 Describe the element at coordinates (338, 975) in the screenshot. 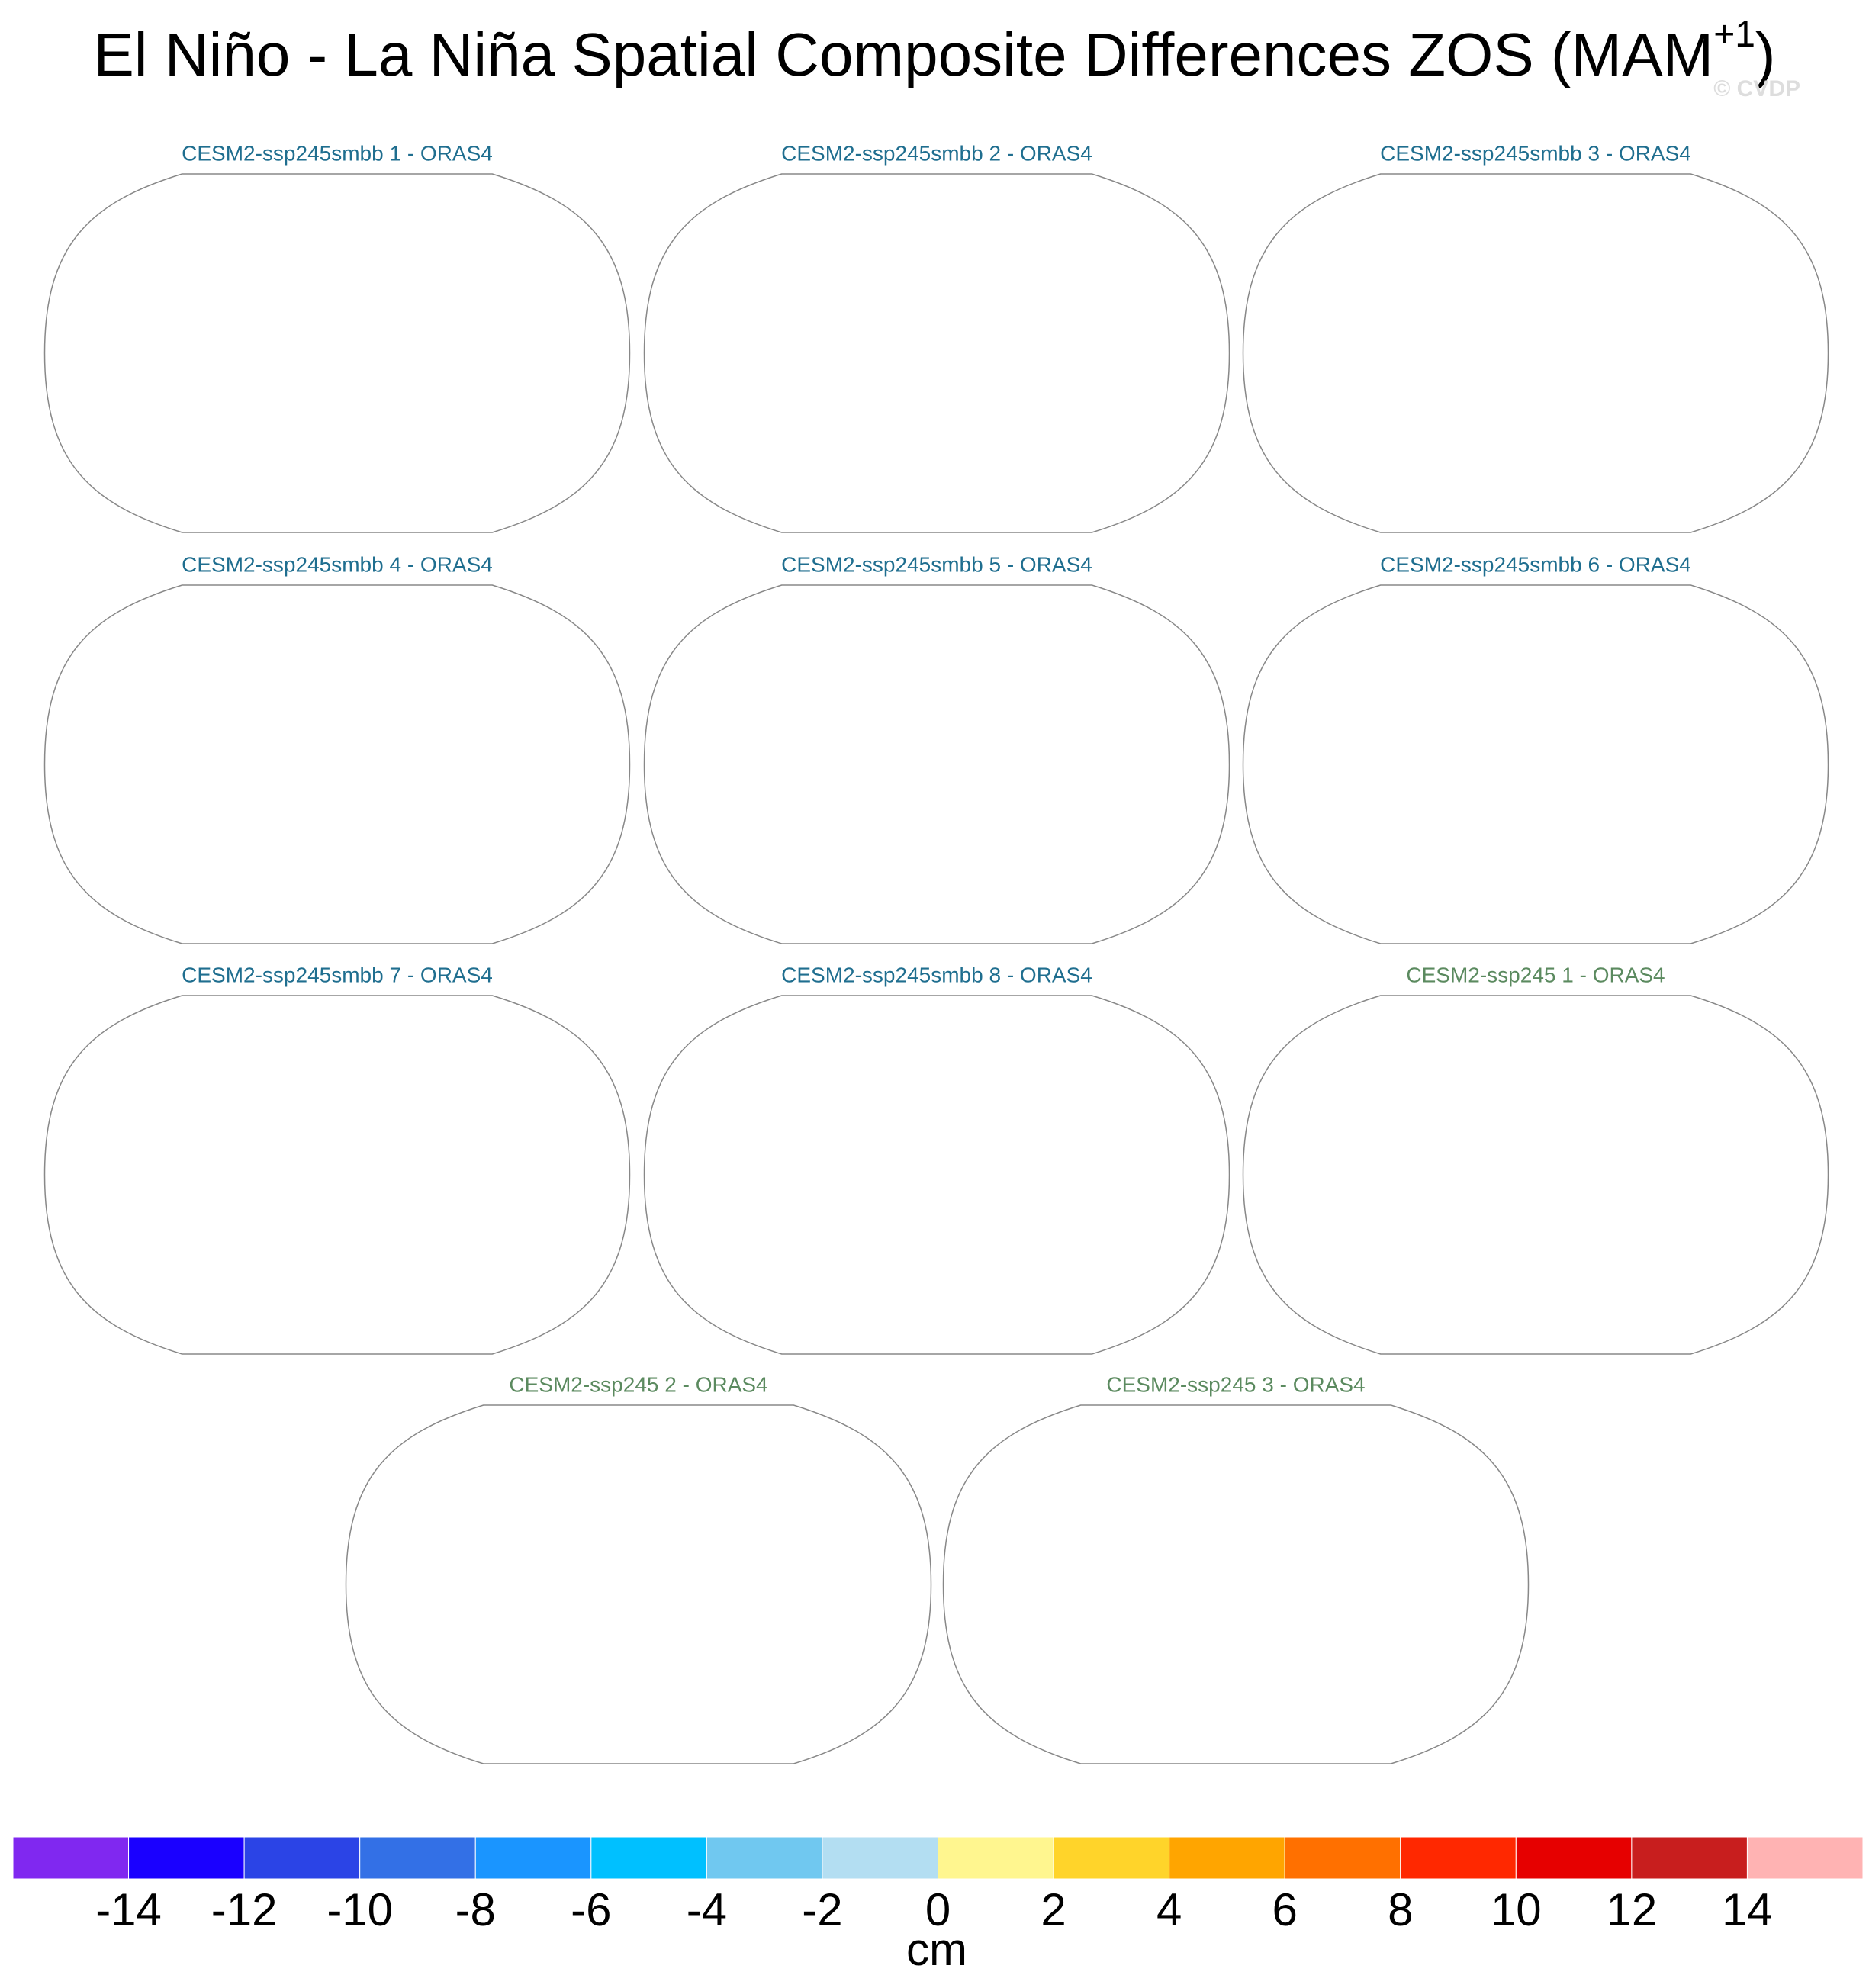

I see `panel-title: CESM2-ssp245smbb 7 - ORAS4` at that location.